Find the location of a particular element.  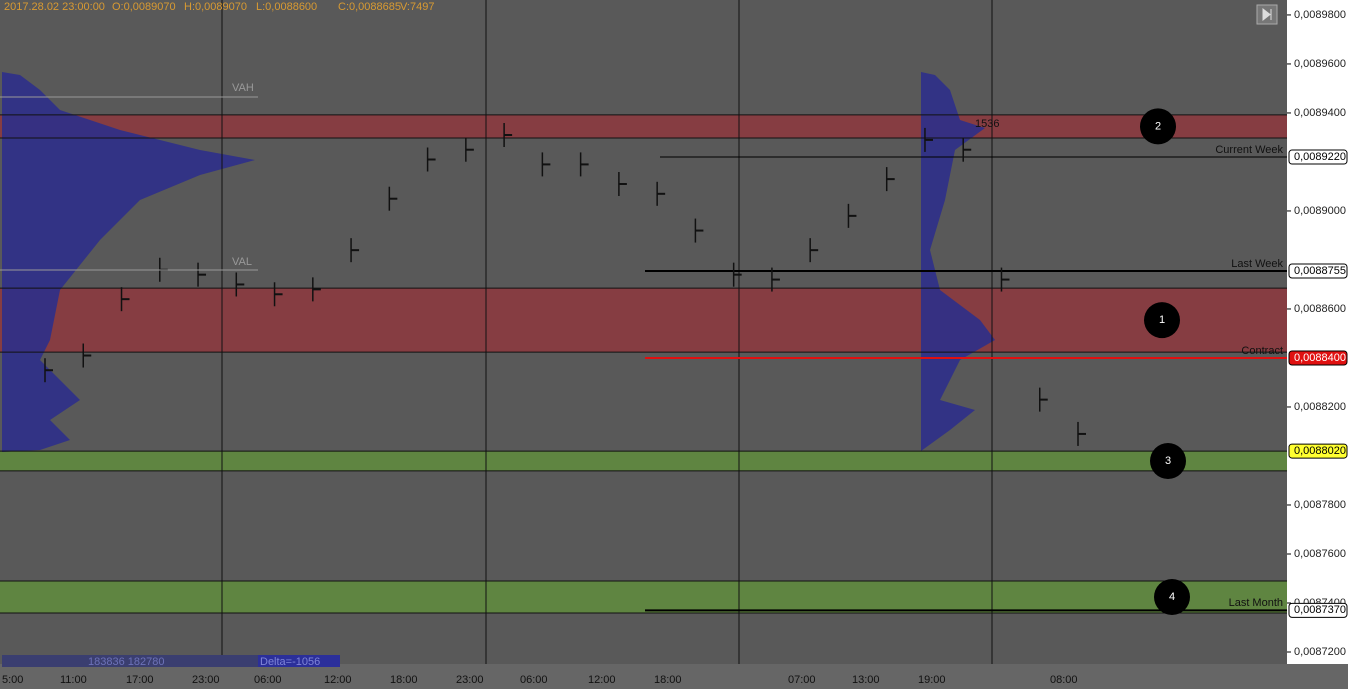

current-price-label: 0,0088020 is located at coordinates (1320, 451).